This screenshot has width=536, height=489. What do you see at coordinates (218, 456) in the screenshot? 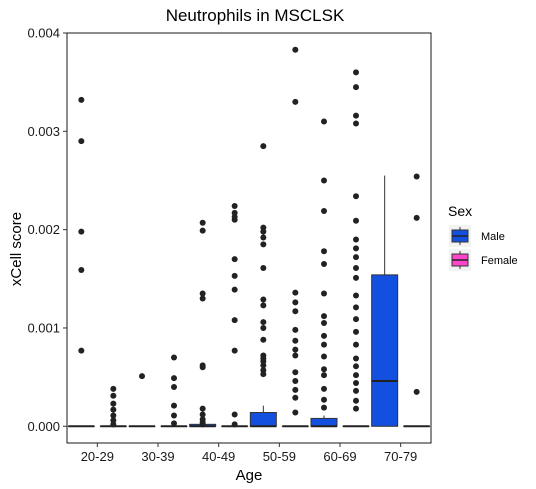
I see `x-tick-label: 40-49` at bounding box center [218, 456].